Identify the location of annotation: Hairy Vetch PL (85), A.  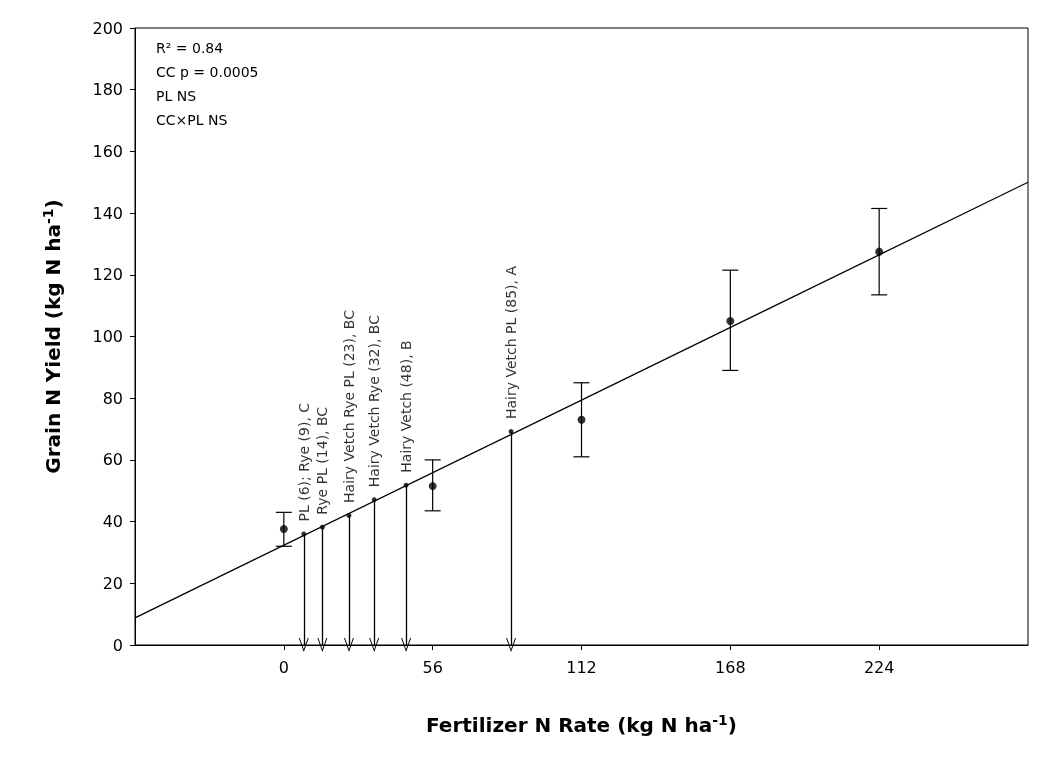
(511, 342).